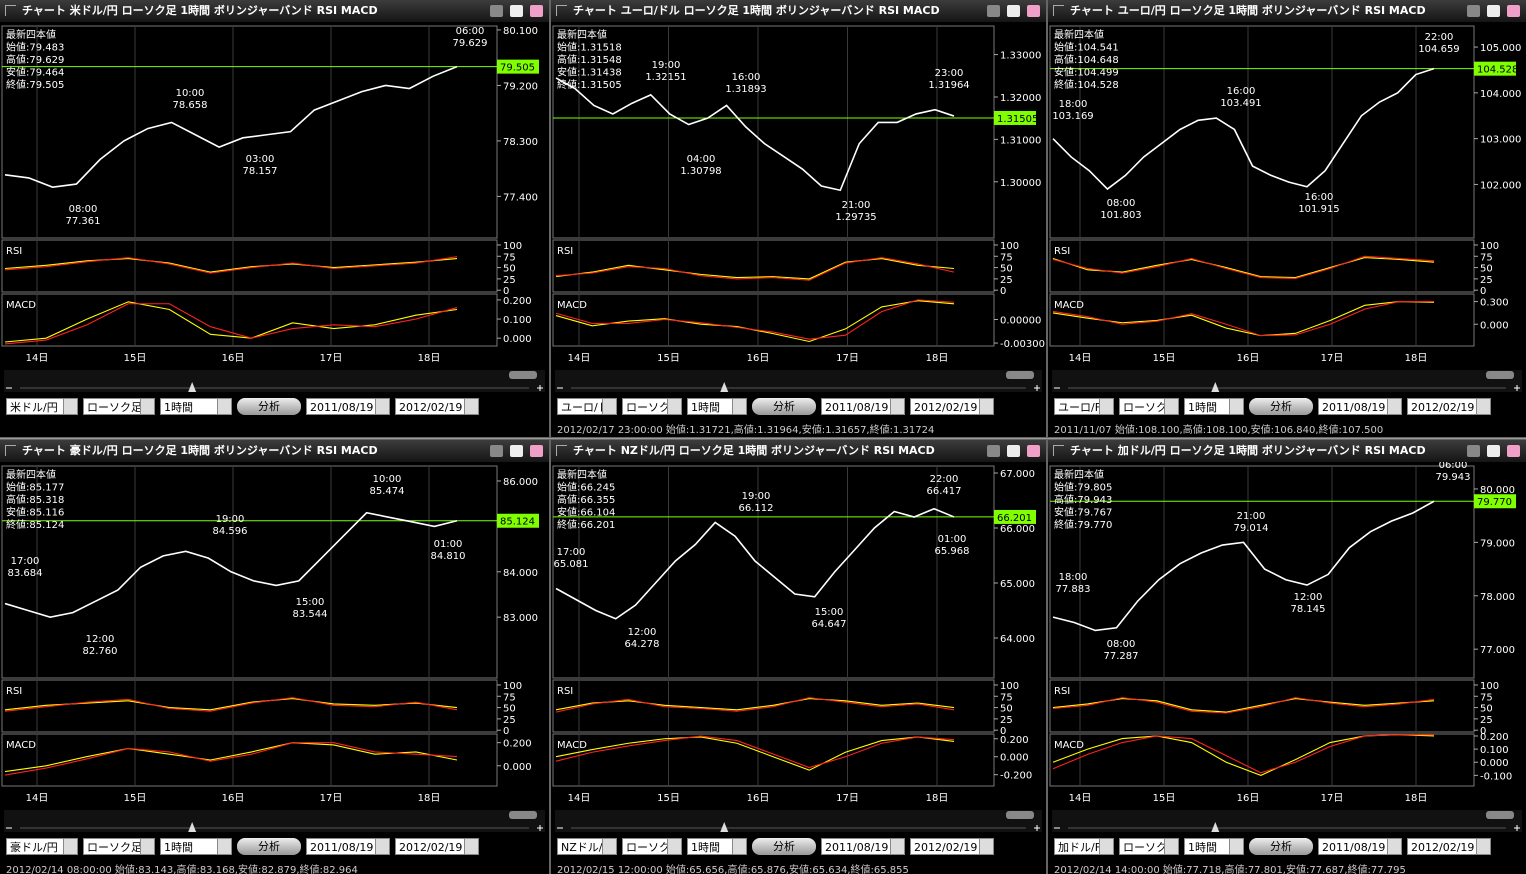  What do you see at coordinates (35, 524) in the screenshot?
I see `ohlc-info: 終値:85.124` at bounding box center [35, 524].